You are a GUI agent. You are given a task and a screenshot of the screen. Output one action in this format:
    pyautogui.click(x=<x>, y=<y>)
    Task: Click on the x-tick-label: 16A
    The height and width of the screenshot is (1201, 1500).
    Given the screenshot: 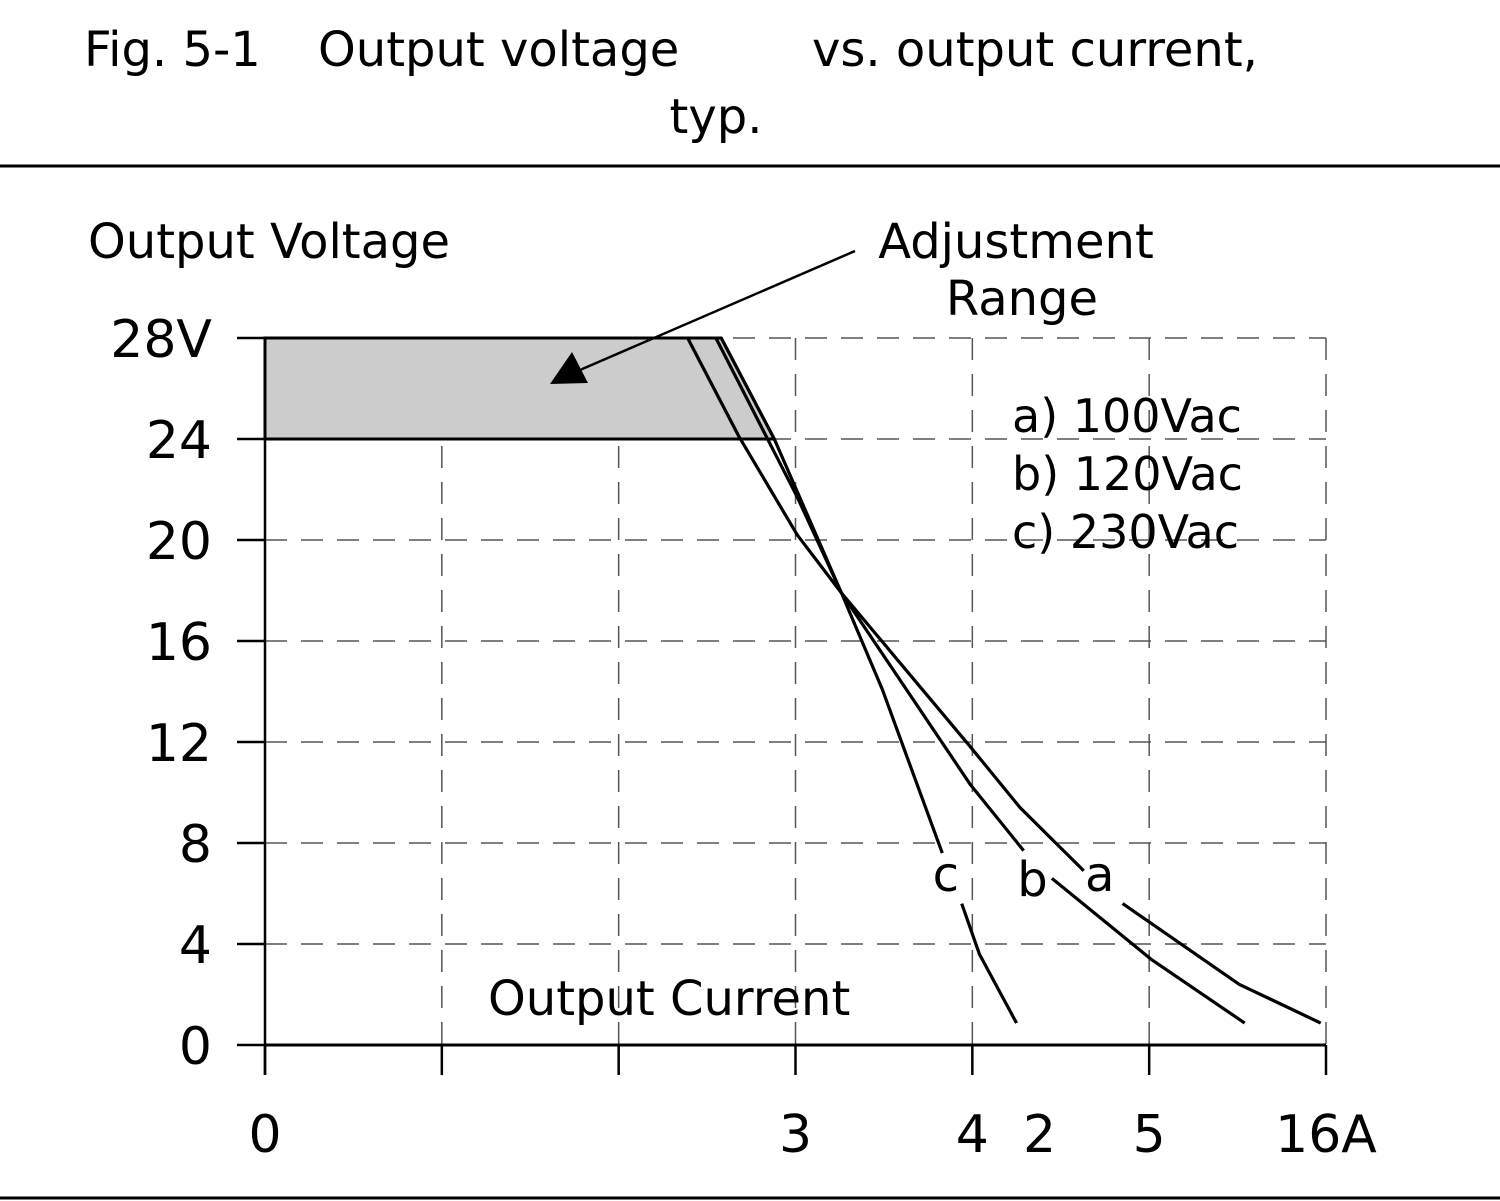 What is the action you would take?
    pyautogui.click(x=1326, y=1135)
    